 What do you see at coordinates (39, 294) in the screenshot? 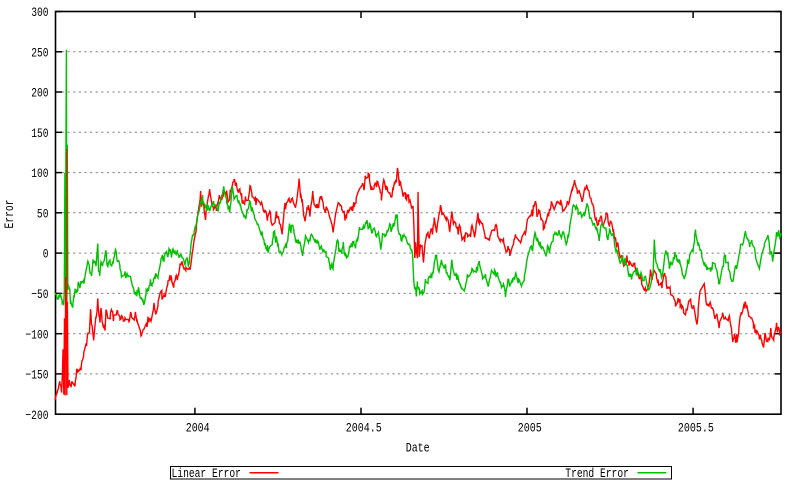
I see `svg-text: −50` at bounding box center [39, 294].